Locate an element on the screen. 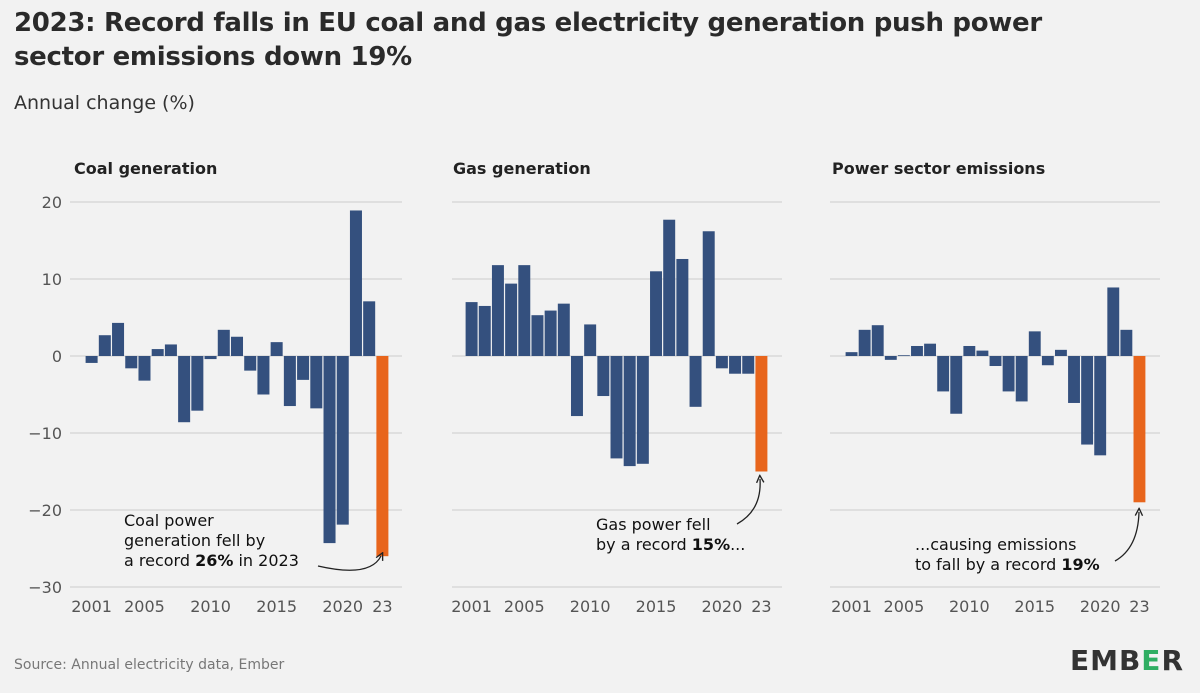 The image size is (1200, 693). annotation-line: to fall by a record 19% is located at coordinates (1007, 564).